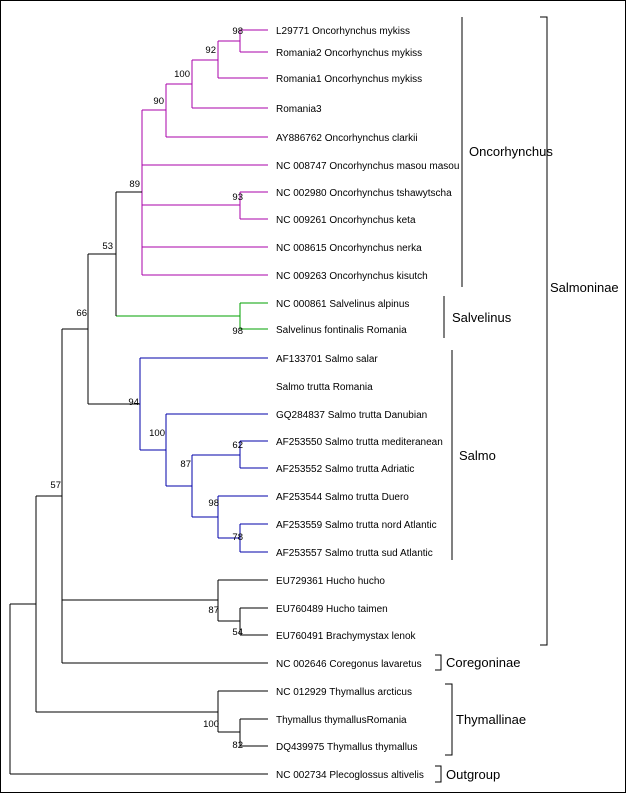 This screenshot has height=793, width=626. I want to click on leaf-label: NC 000861 Salvelinus alpinus, so click(342, 304).